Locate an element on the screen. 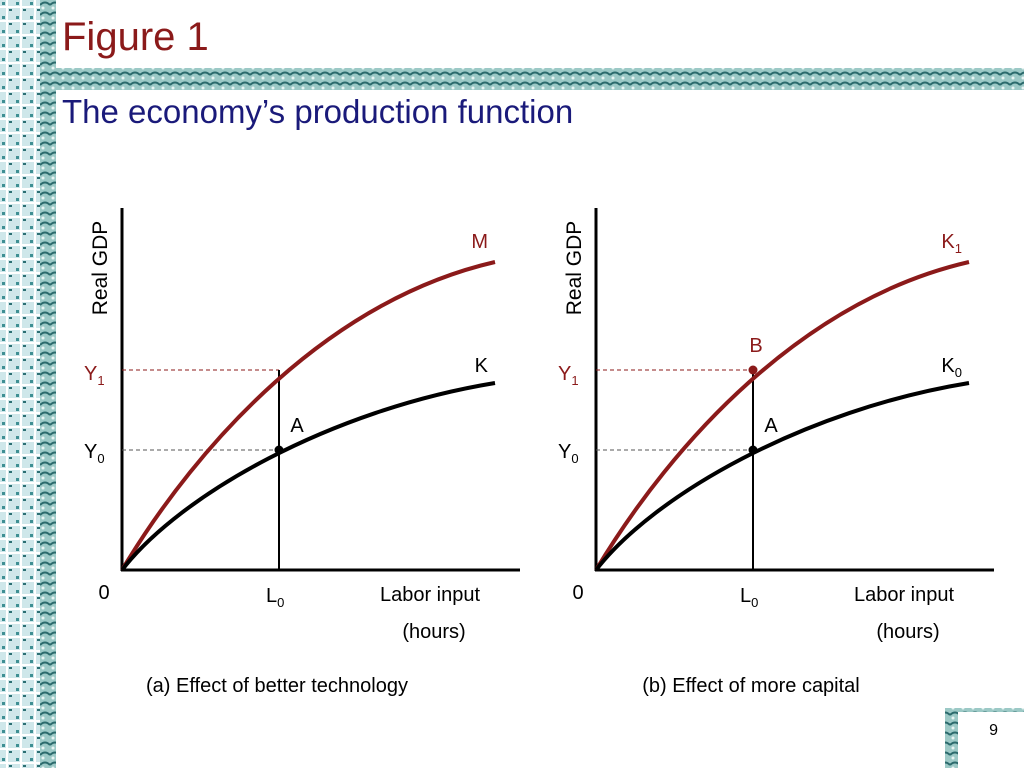 The width and height of the screenshot is (1024, 773). curve-label-sub: 0 is located at coordinates (958, 372).